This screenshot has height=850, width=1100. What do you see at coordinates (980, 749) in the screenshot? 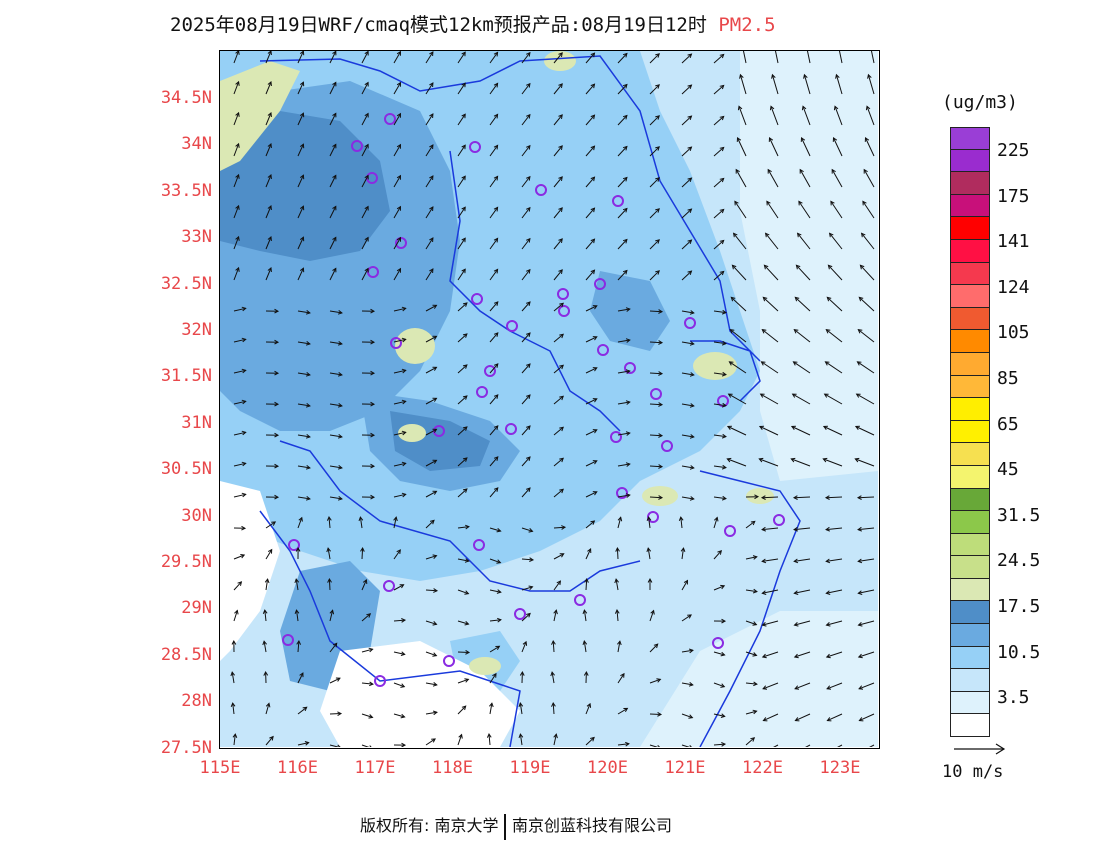
I see `vector-reference-arrow` at bounding box center [980, 749].